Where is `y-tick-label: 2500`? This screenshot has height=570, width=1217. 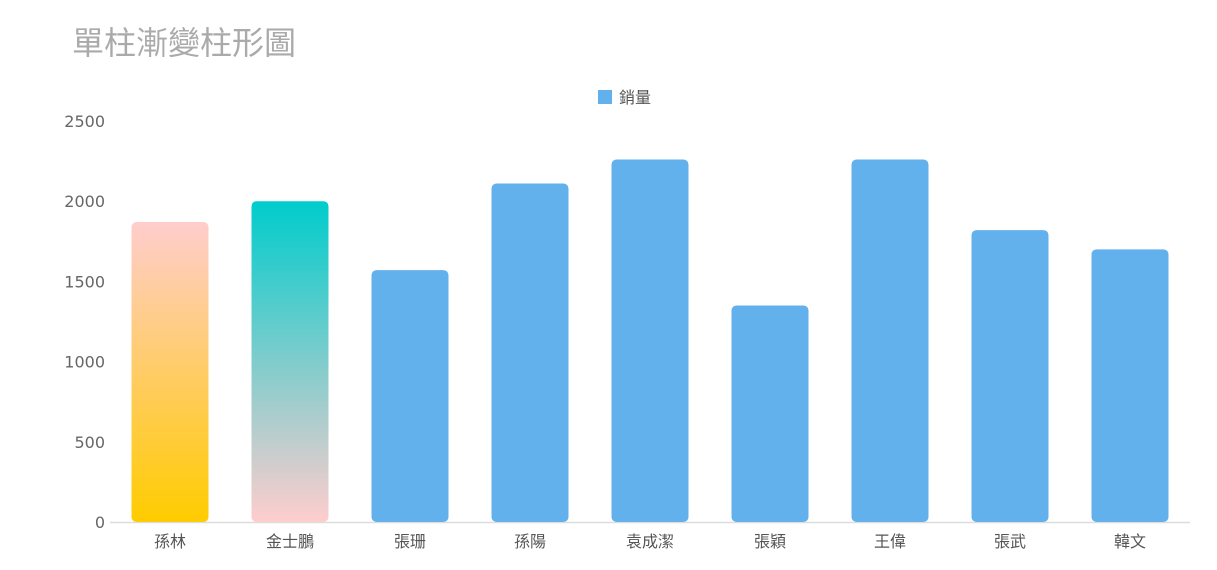 y-tick-label: 2500 is located at coordinates (84, 121).